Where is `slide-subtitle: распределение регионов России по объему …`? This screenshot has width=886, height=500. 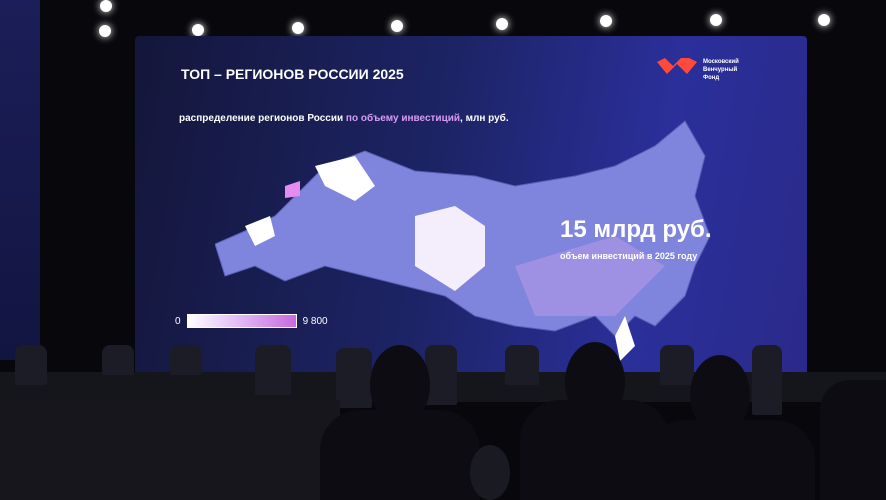 slide-subtitle: распределение регионов России по объему … is located at coordinates (344, 118).